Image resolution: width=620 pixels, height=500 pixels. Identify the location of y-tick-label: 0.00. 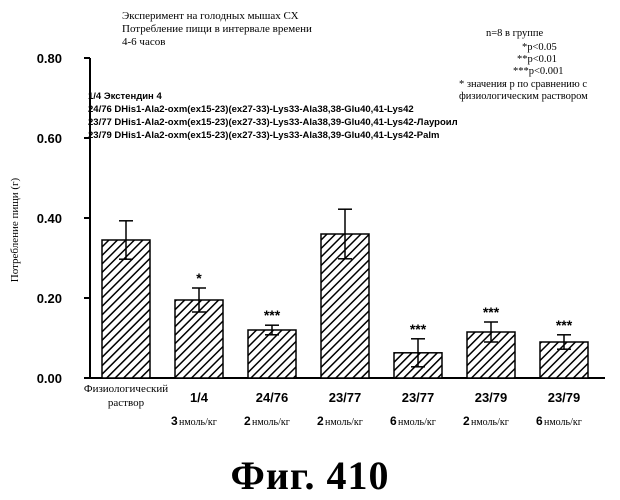
(49, 378).